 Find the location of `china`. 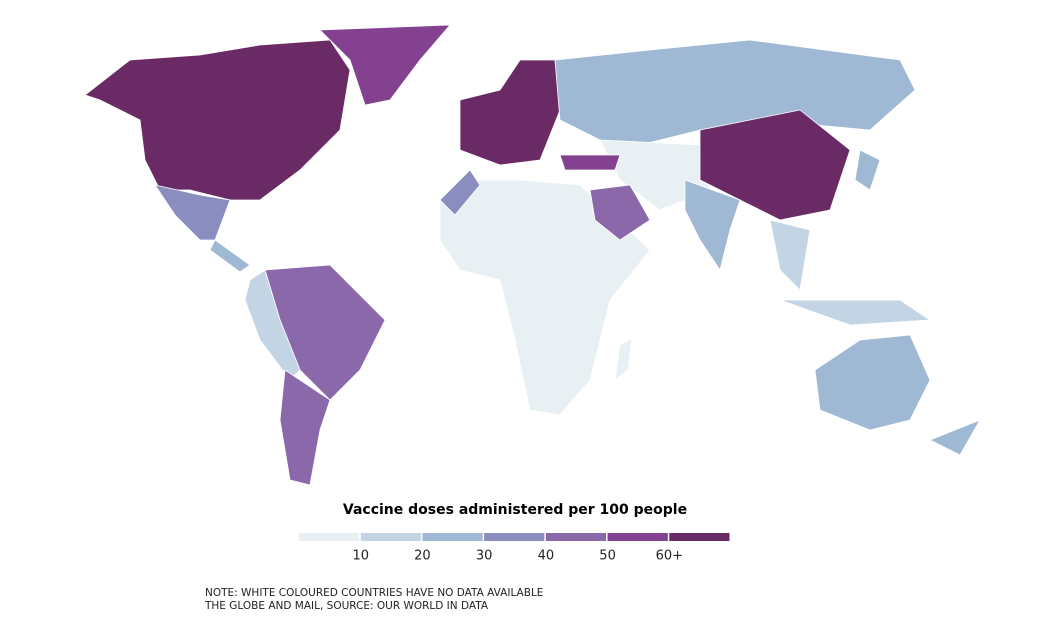

china is located at coordinates (775, 165).